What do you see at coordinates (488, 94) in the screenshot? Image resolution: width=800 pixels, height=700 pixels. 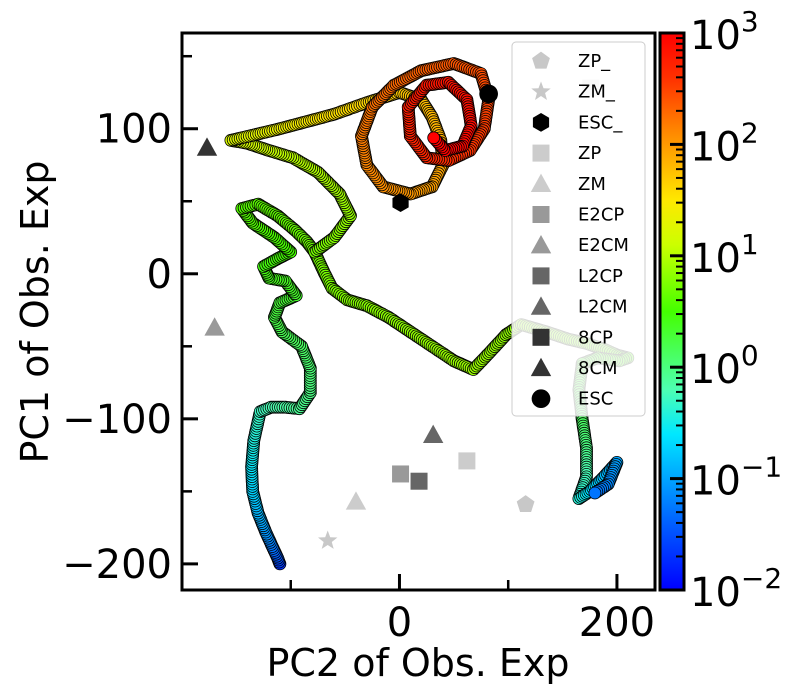 I see `marker-esc` at bounding box center [488, 94].